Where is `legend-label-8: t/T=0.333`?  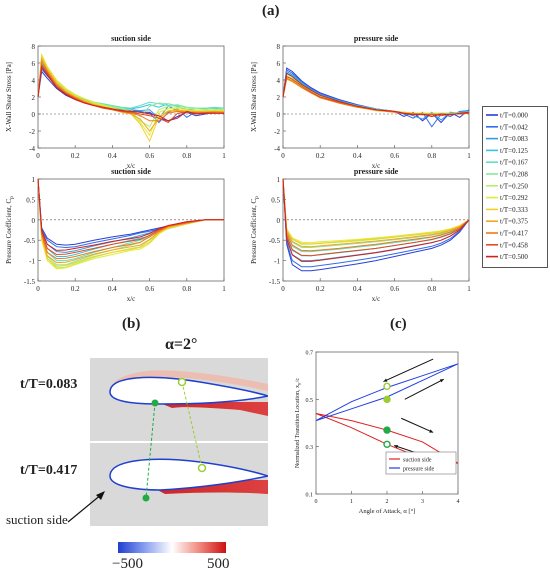 legend-label-8: t/T=0.333 is located at coordinates (514, 210).